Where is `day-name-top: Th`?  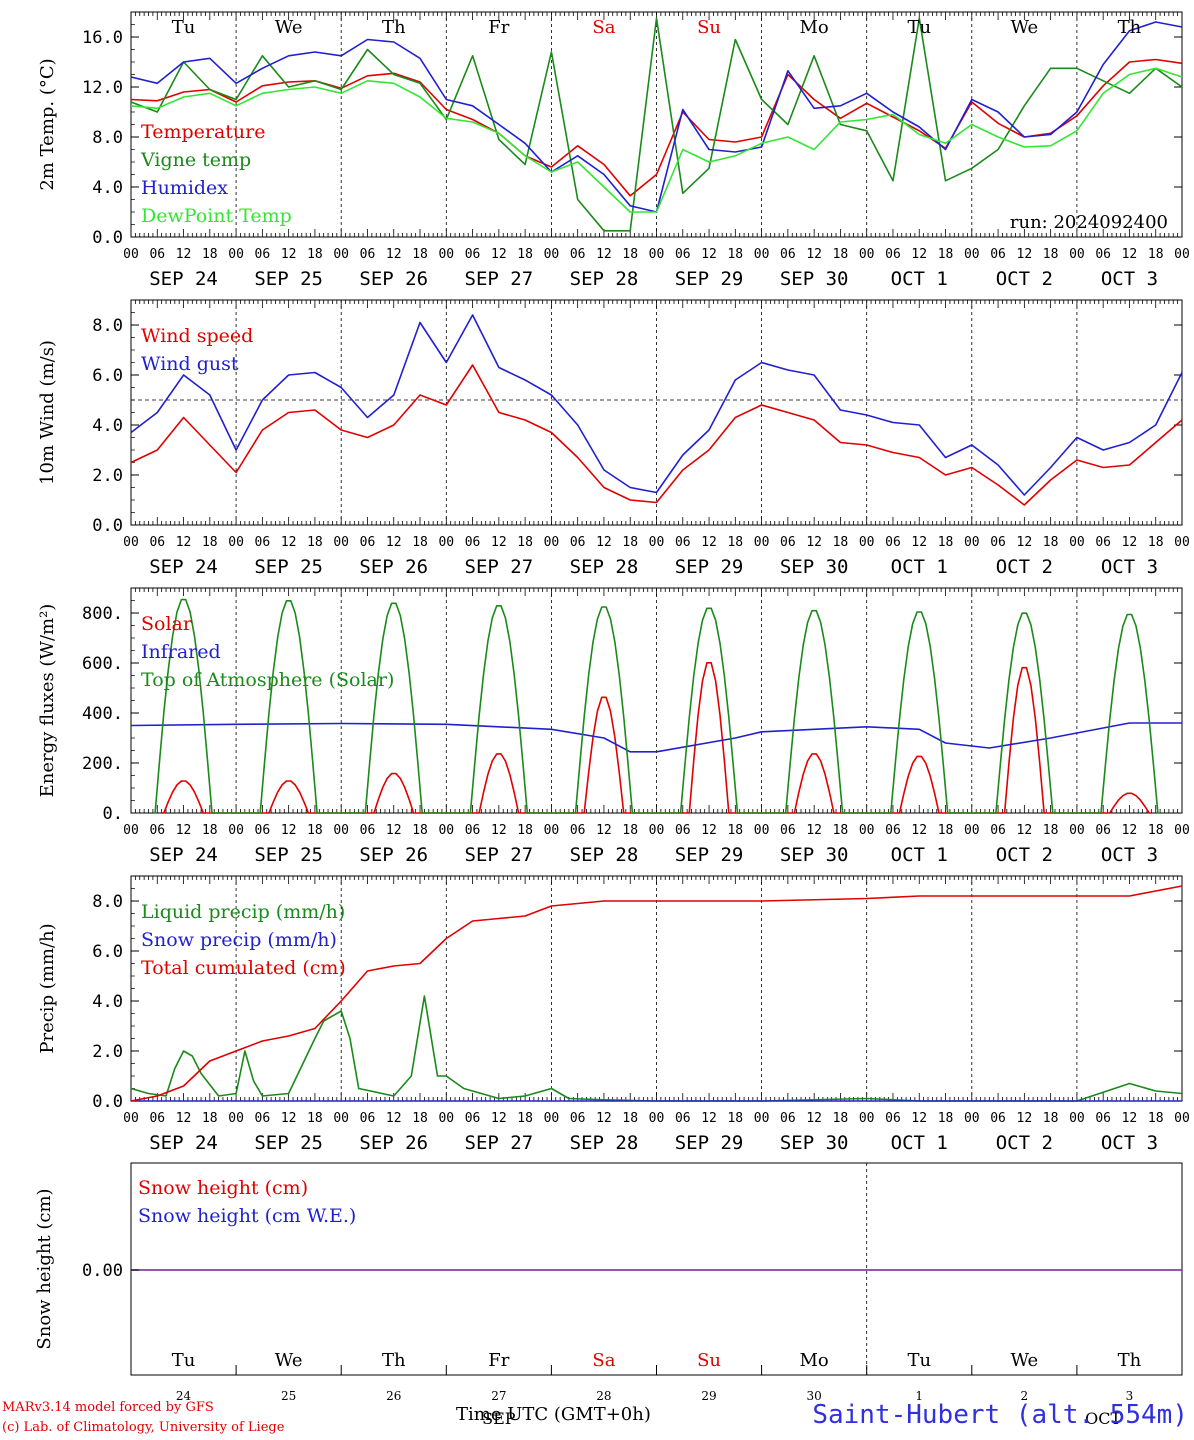
day-name-top: Th is located at coordinates (394, 27).